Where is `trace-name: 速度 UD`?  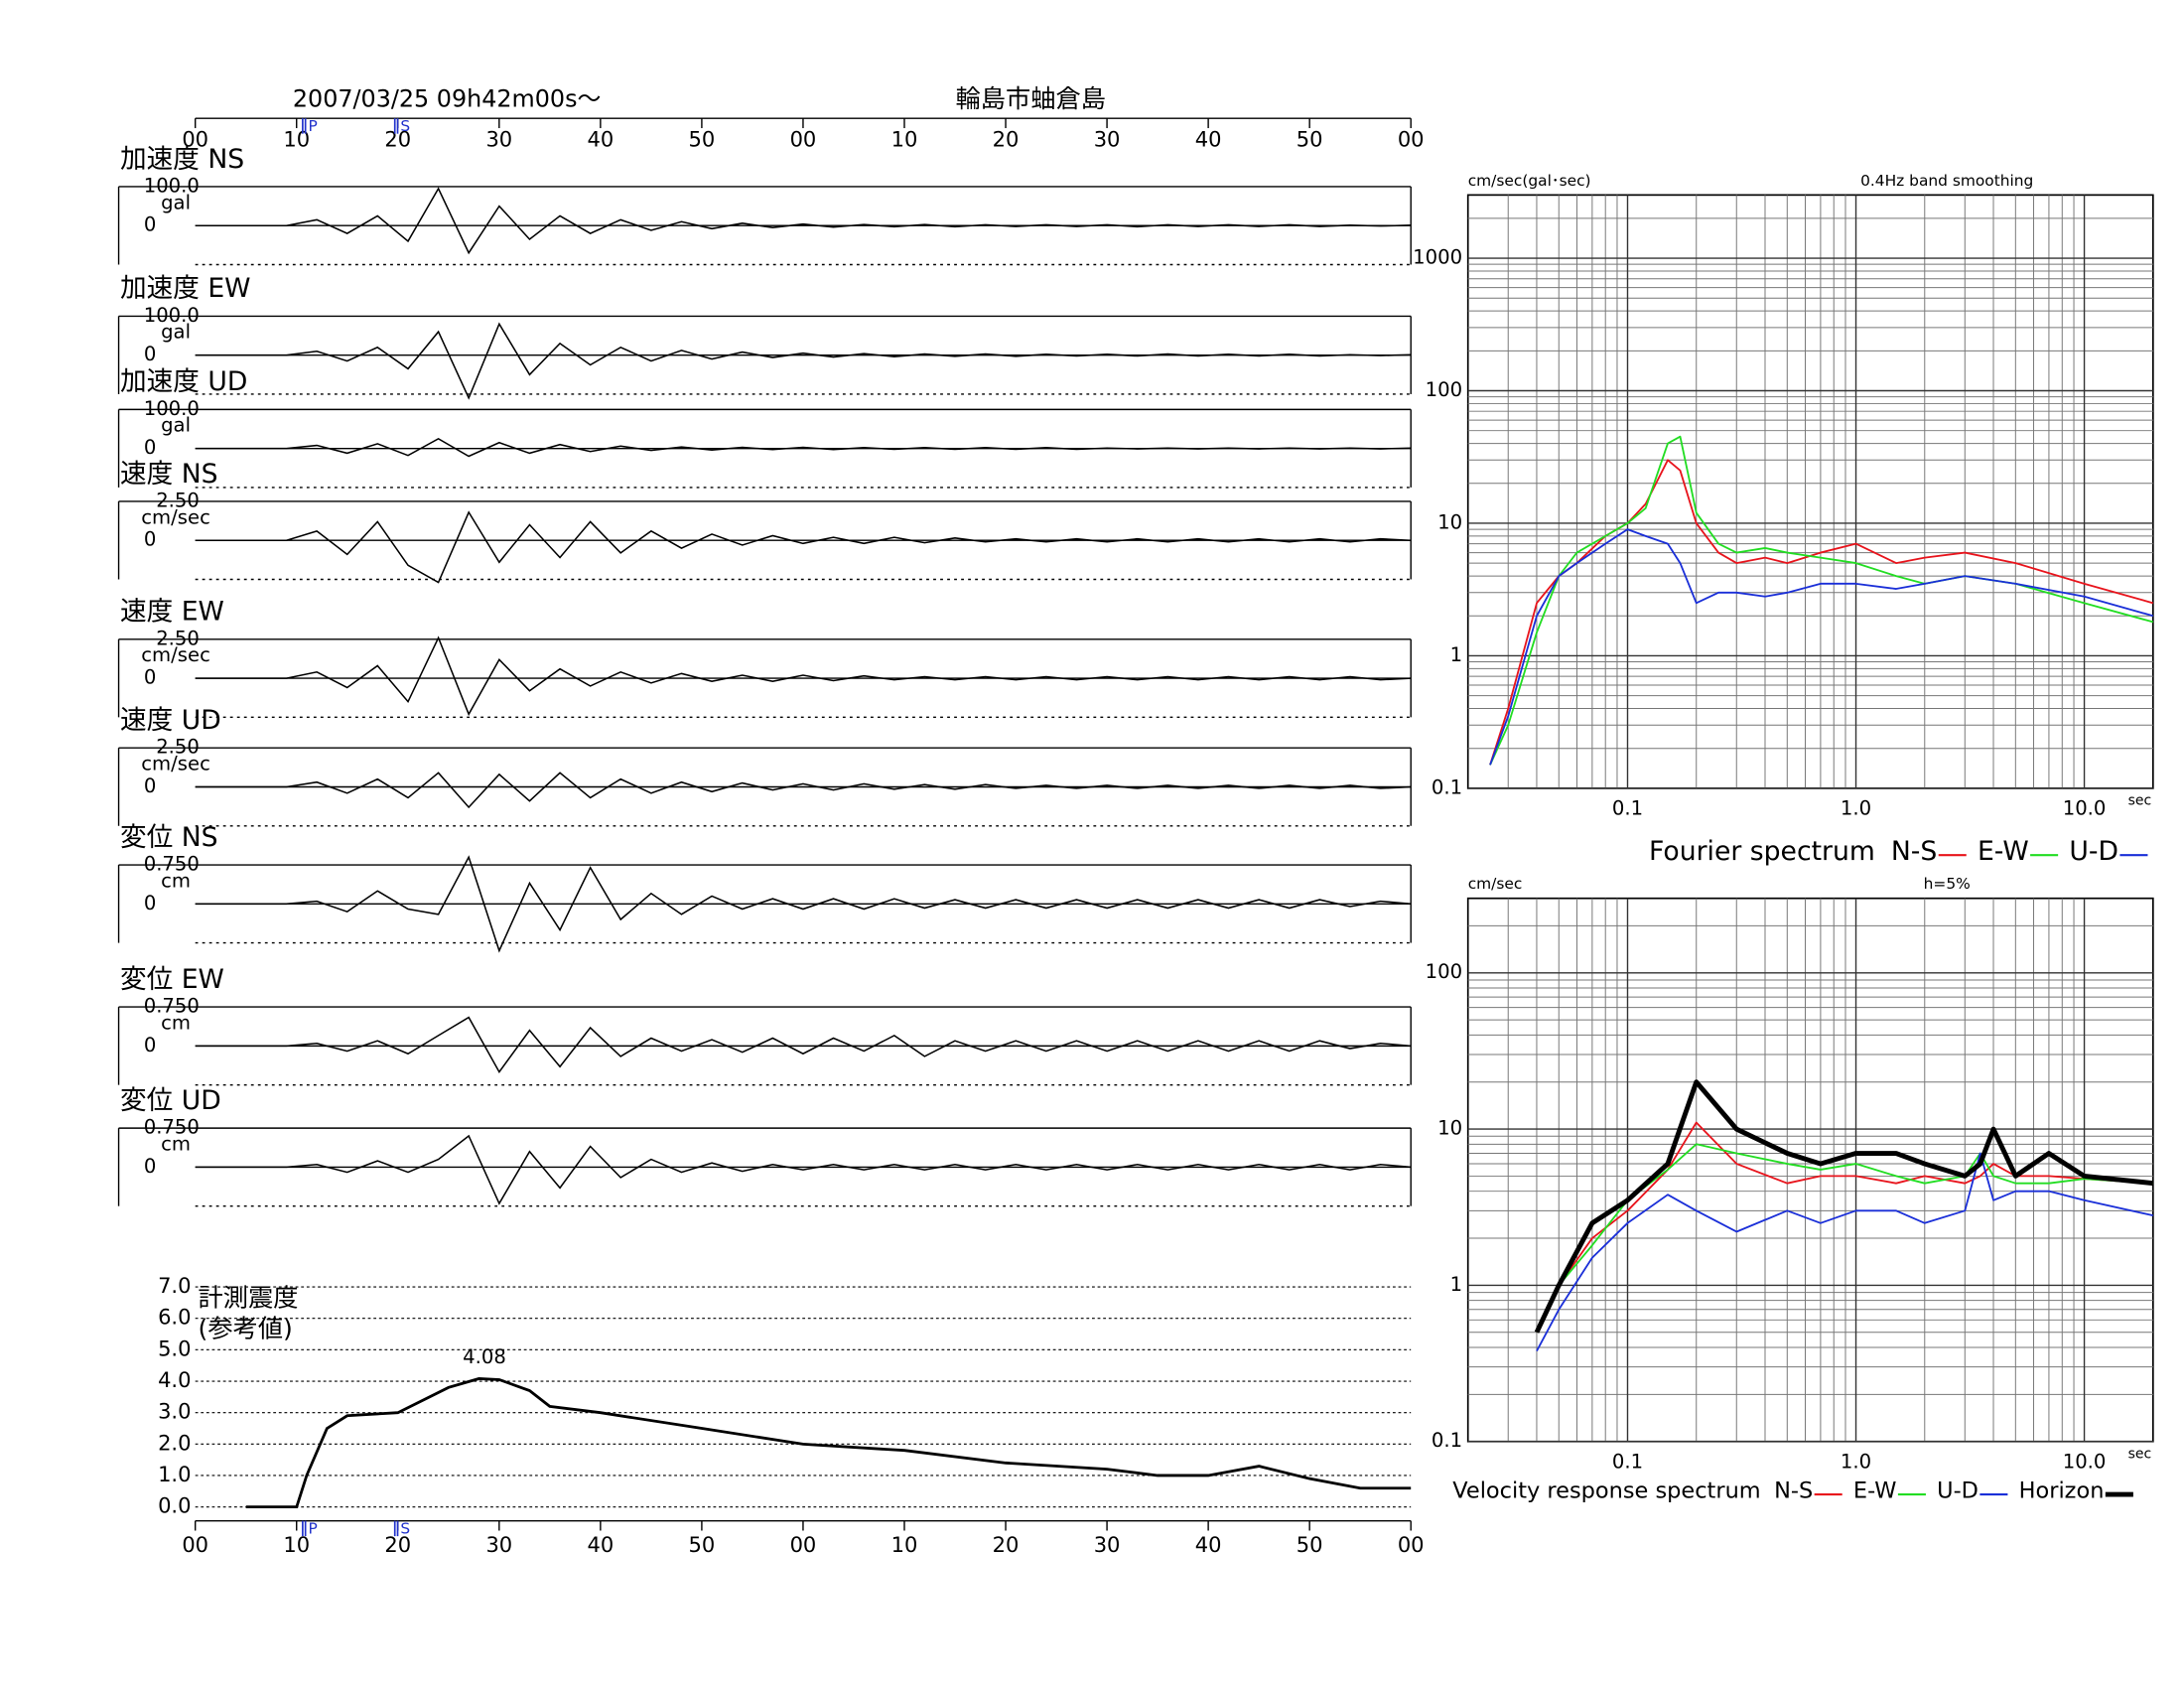 trace-name: 速度 UD is located at coordinates (170, 720).